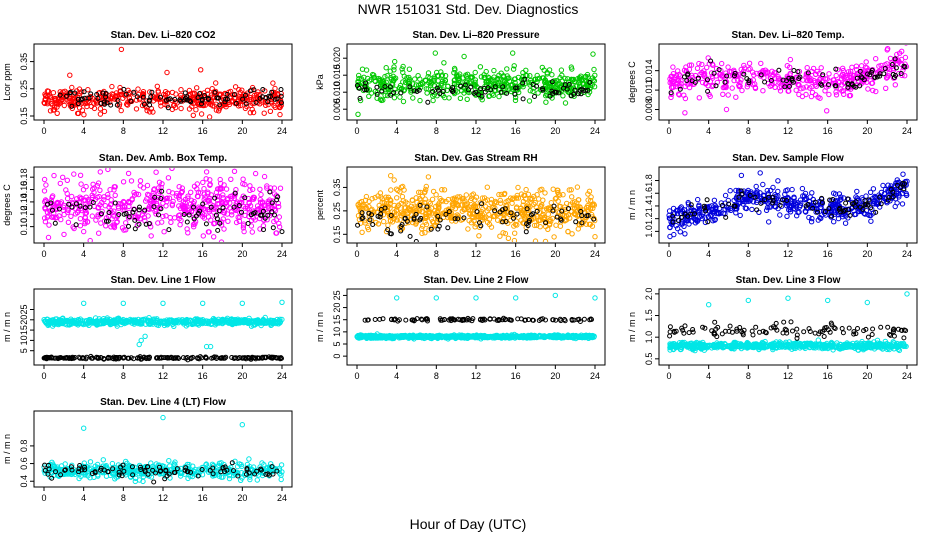 The width and height of the screenshot is (936, 540). Describe the element at coordinates (24, 320) in the screenshot. I see `y-tick-label: 20` at that location.